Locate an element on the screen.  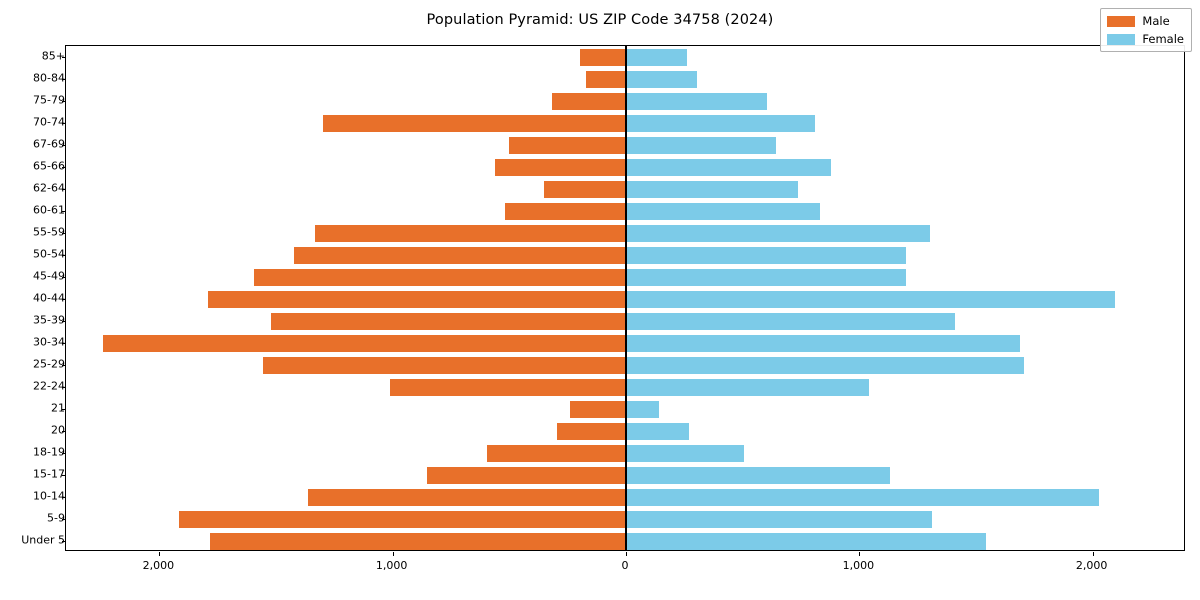
zero-axis-line is located at coordinates (626, 298).